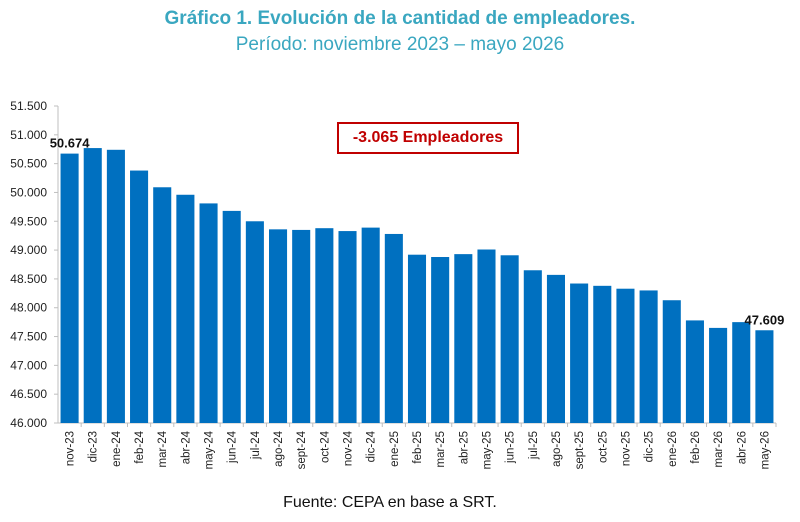 Image resolution: width=800 pixels, height=522 pixels. I want to click on y-tick-label: 48.500, so click(28, 279).